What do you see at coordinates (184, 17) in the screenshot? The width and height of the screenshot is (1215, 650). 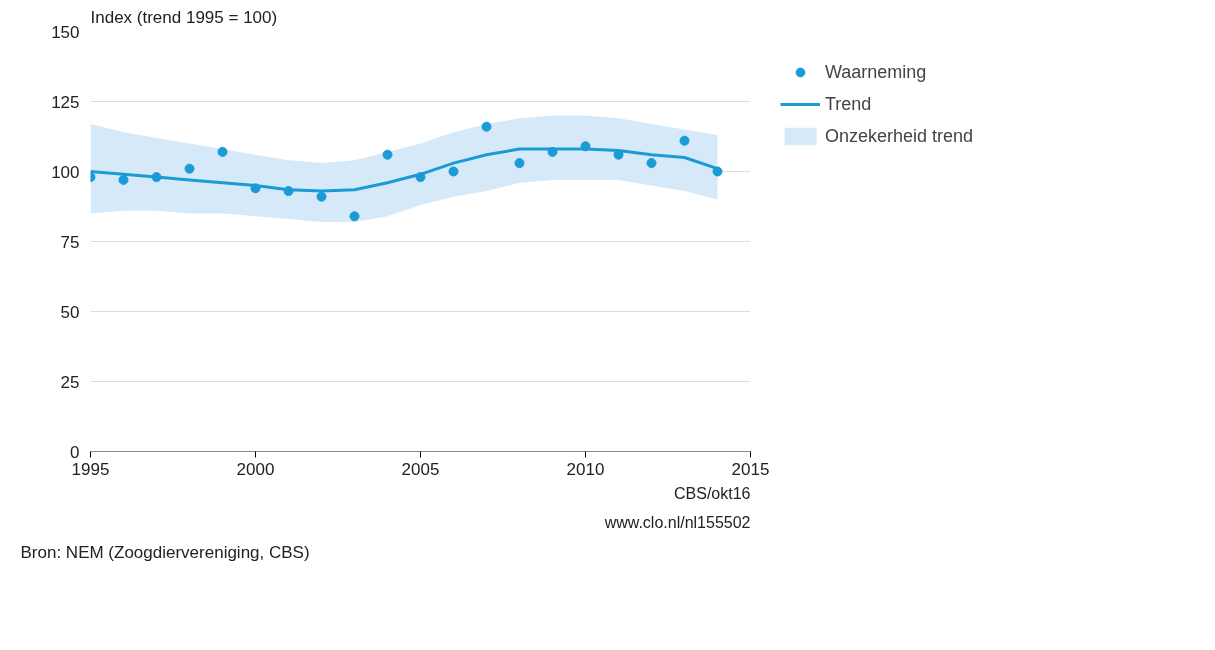 I see `y-axis-title: Index (trend 1995 = 100)` at bounding box center [184, 17].